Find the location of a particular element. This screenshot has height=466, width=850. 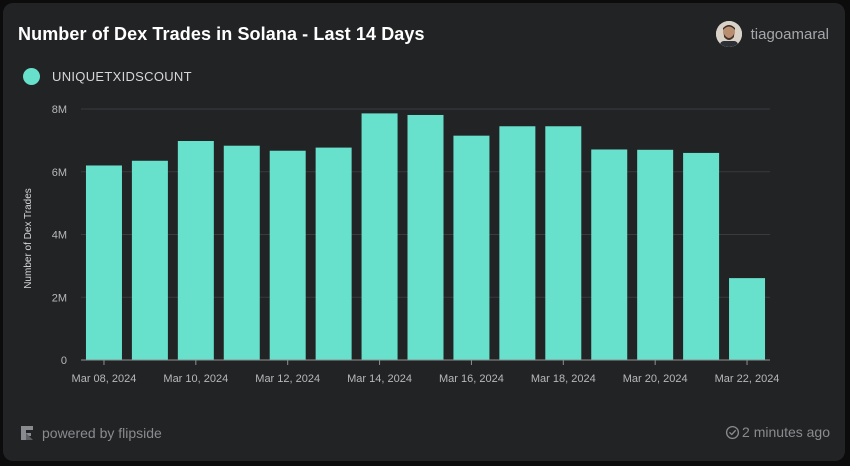

avatar-image-icon is located at coordinates (728, 34).